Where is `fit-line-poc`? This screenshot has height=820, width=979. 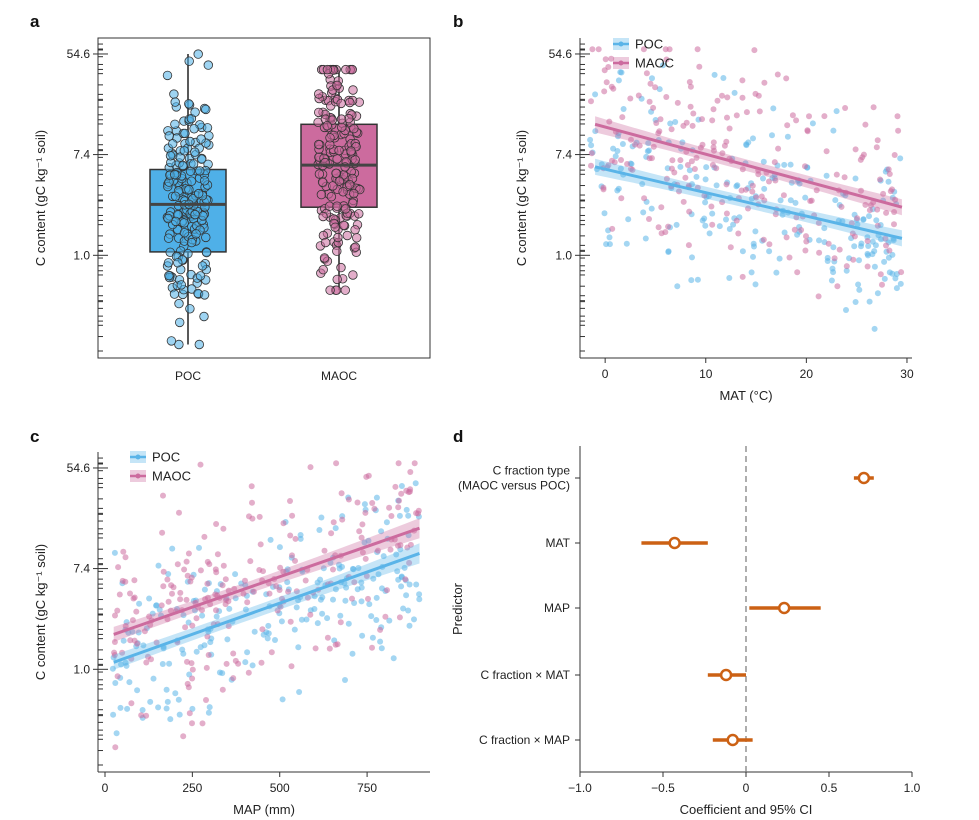
fit-line-poc is located at coordinates (748, 202).